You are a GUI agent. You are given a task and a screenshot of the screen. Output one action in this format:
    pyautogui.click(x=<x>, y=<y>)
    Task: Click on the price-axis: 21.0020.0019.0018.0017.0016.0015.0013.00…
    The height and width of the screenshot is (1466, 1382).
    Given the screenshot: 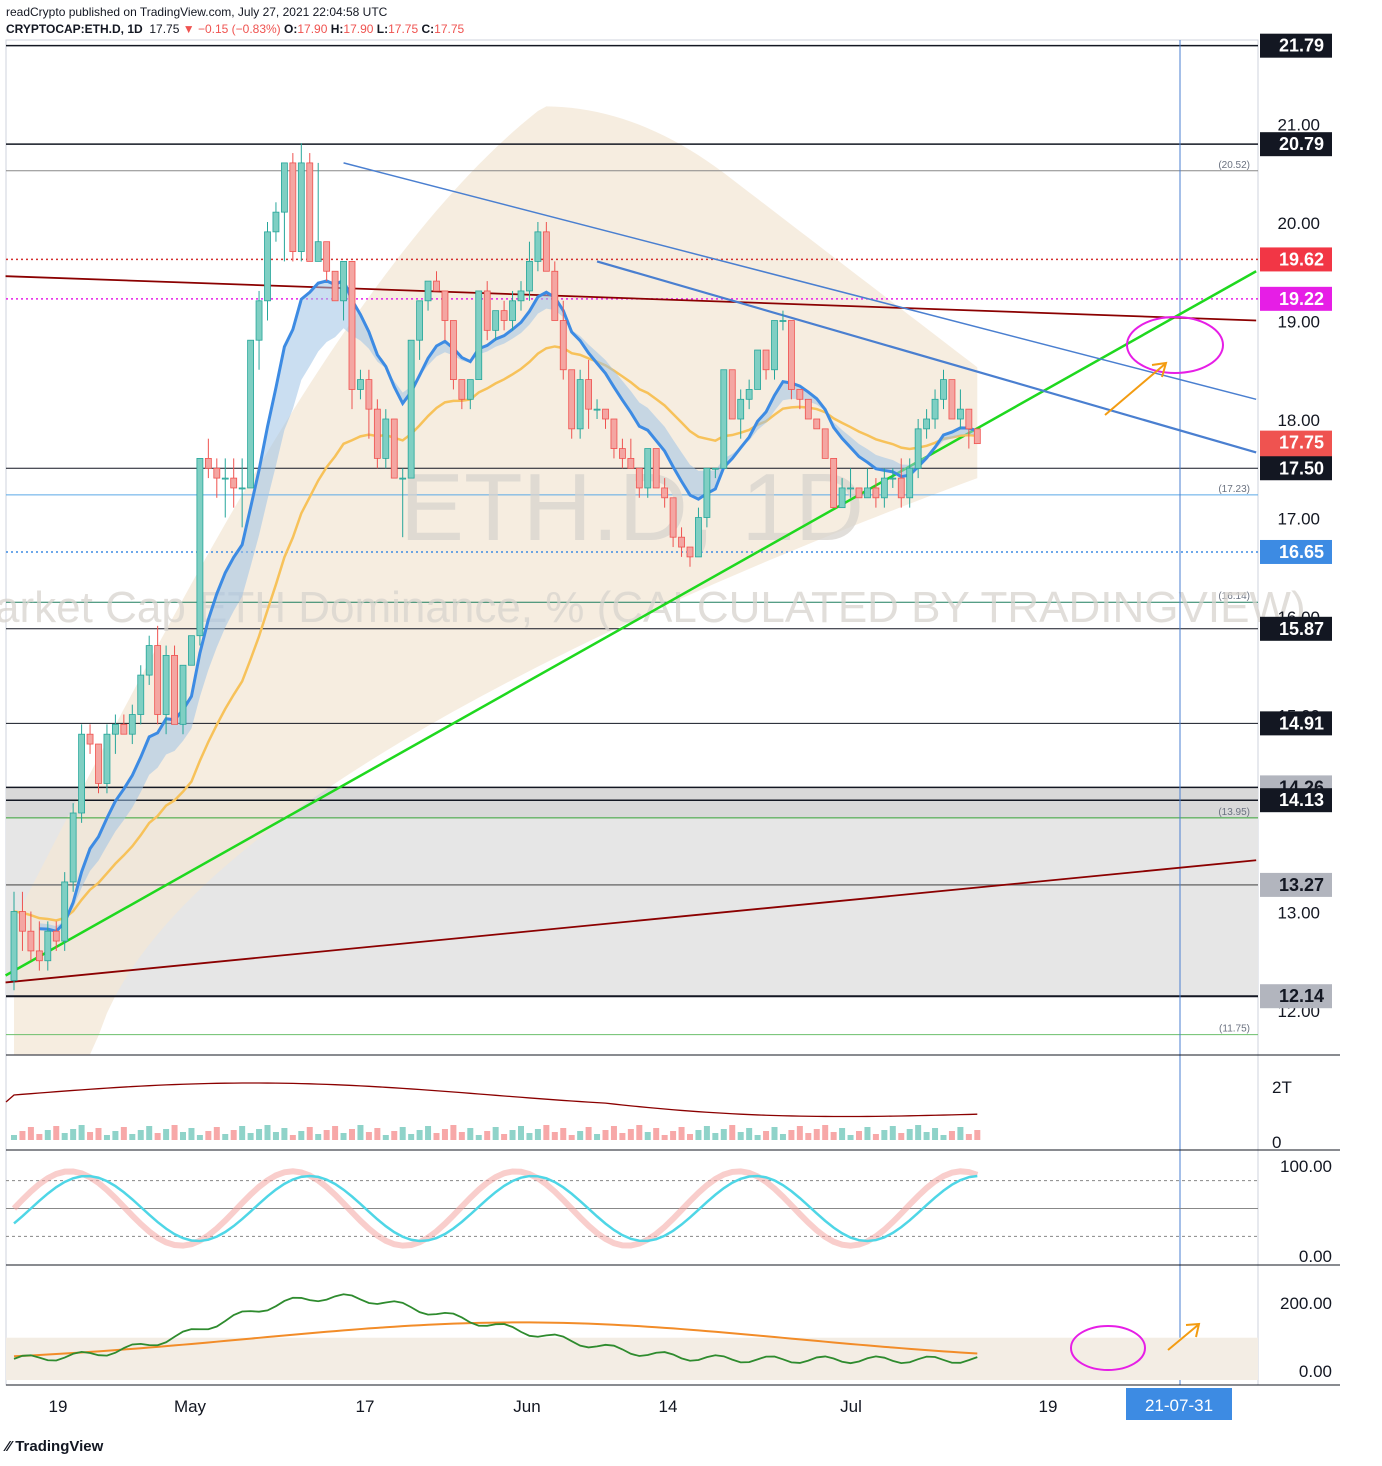 What is the action you would take?
    pyautogui.click(x=1295, y=527)
    